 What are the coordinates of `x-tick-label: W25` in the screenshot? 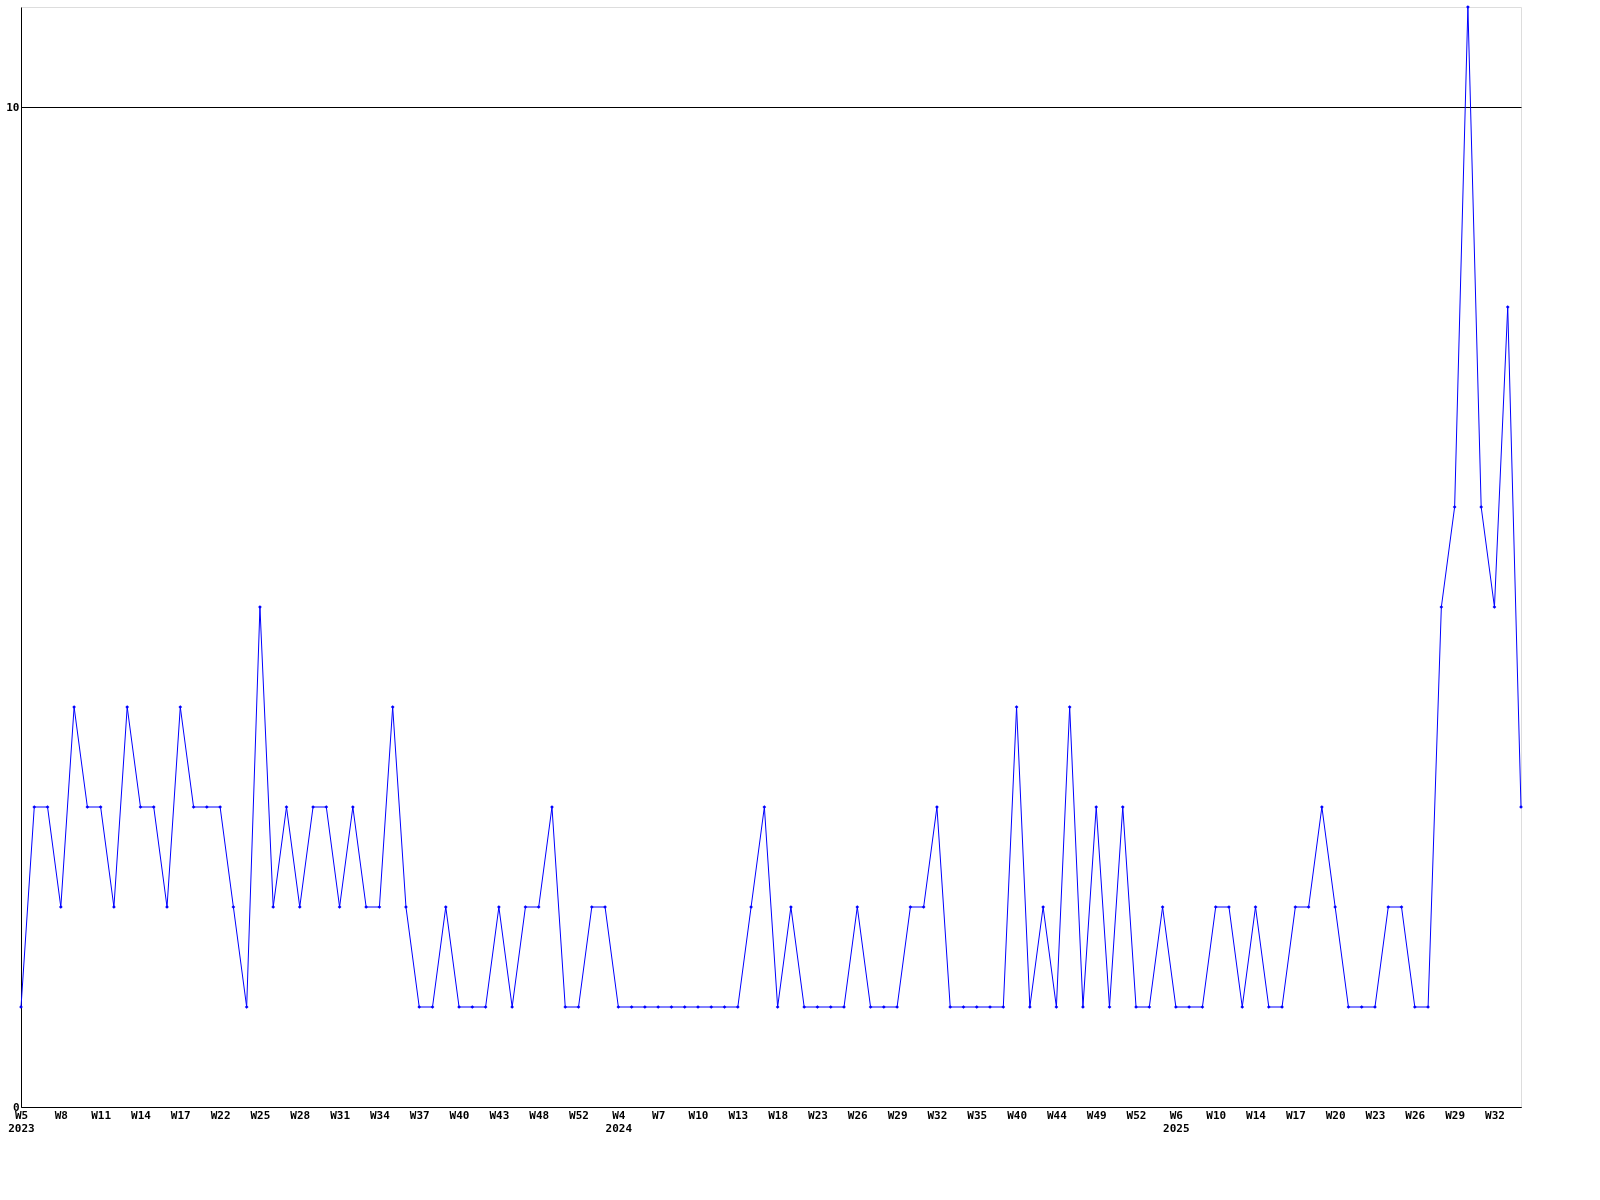 It's located at (260, 1115).